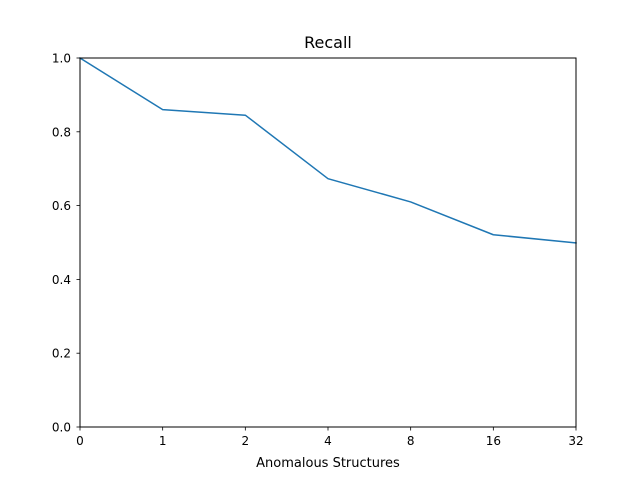 The width and height of the screenshot is (640, 480). I want to click on x-tick-label: 8, so click(411, 441).